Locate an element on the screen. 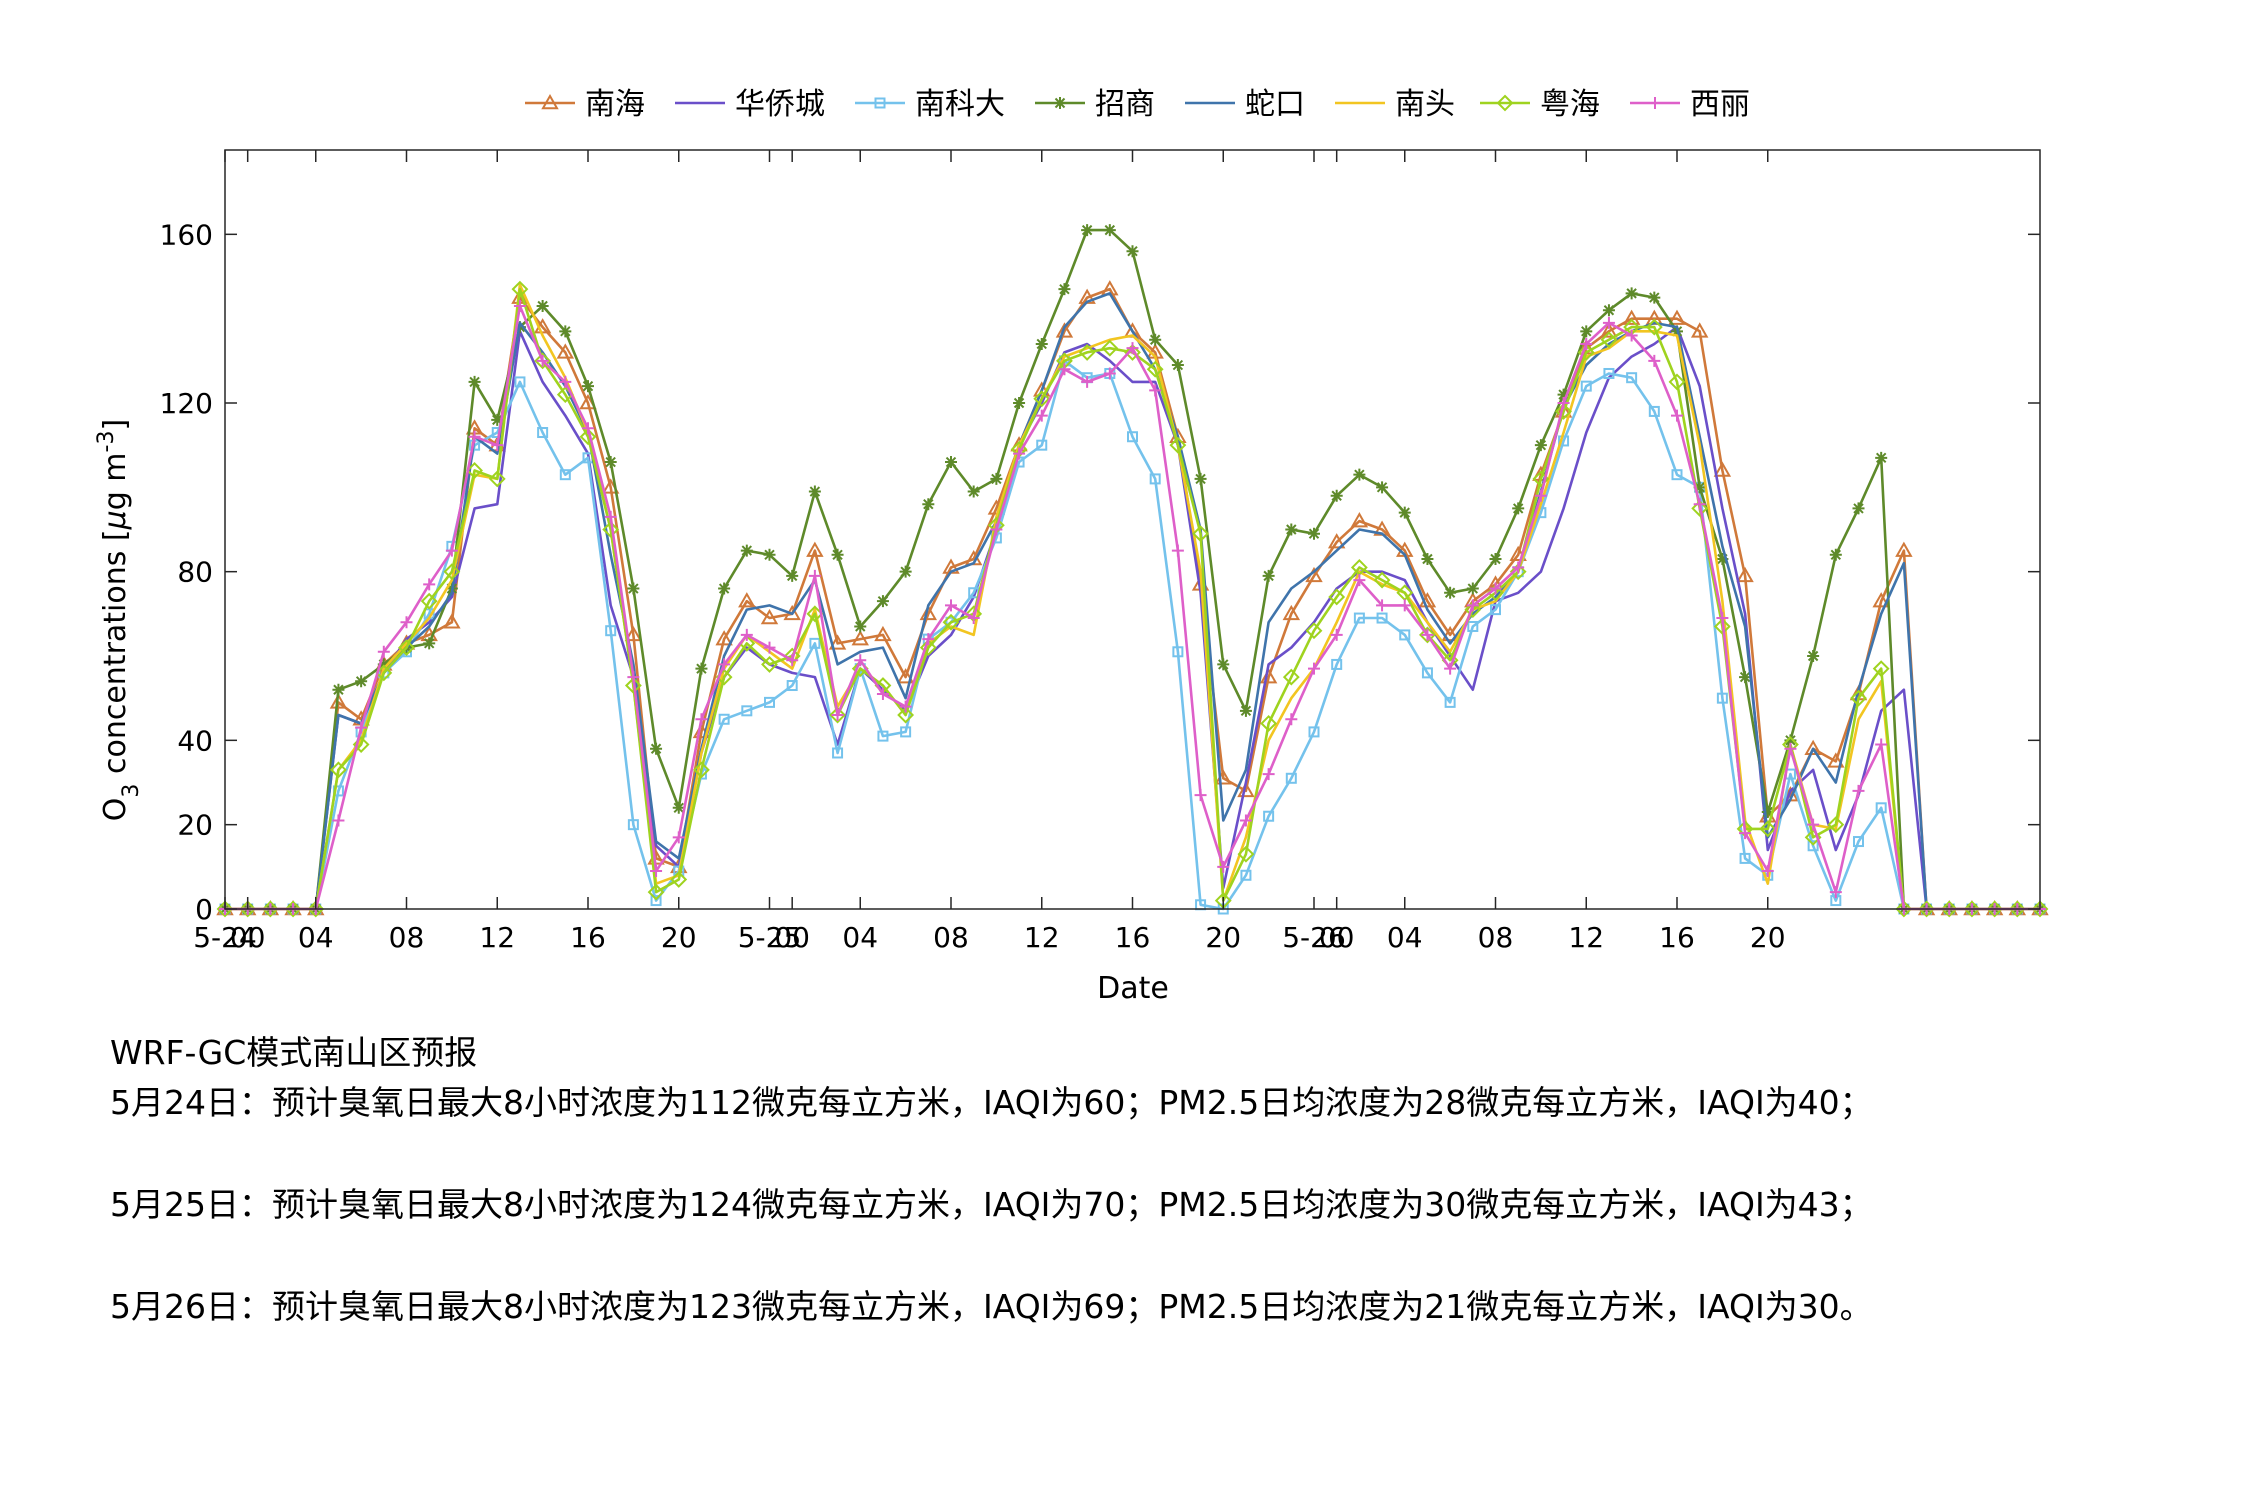 The width and height of the screenshot is (2250, 1500). y-tick-label: 40 is located at coordinates (195, 740).